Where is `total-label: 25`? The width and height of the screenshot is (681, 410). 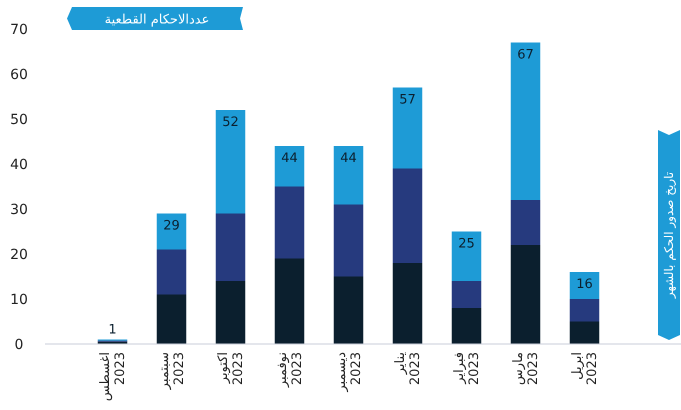 total-label: 25 is located at coordinates (466, 244).